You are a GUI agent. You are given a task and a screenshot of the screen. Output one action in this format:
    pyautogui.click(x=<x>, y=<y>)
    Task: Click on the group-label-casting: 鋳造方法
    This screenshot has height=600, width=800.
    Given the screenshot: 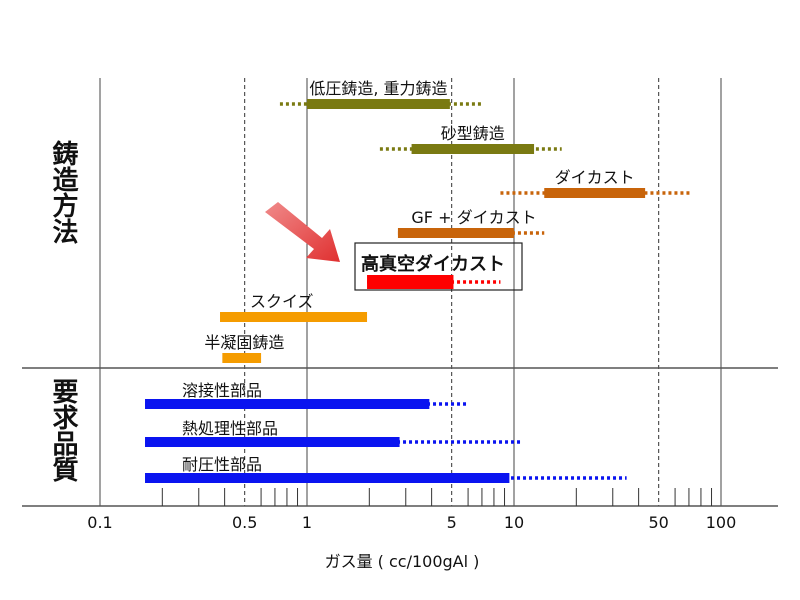 What is the action you would take?
    pyautogui.click(x=63, y=192)
    